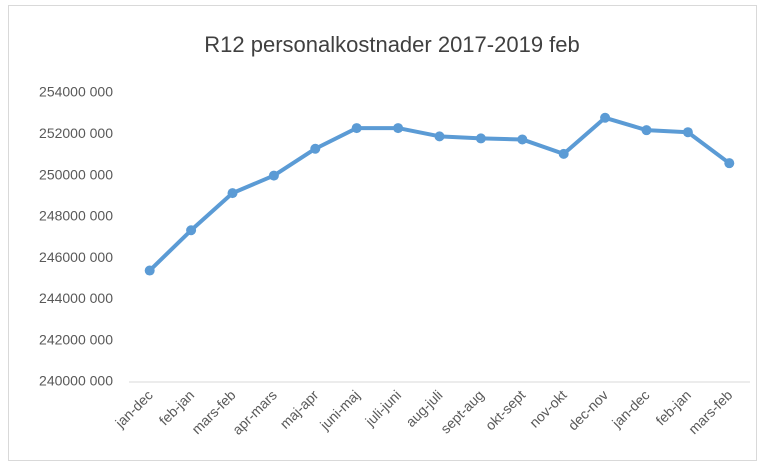 Image resolution: width=764 pixels, height=473 pixels. Describe the element at coordinates (76, 381) in the screenshot. I see `y-tick-label: 240000 000` at that location.